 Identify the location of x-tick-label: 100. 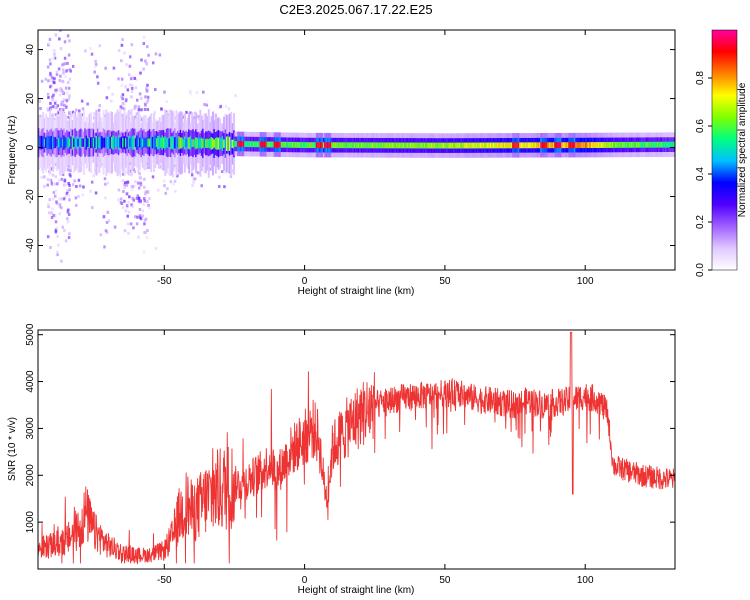
(585, 281).